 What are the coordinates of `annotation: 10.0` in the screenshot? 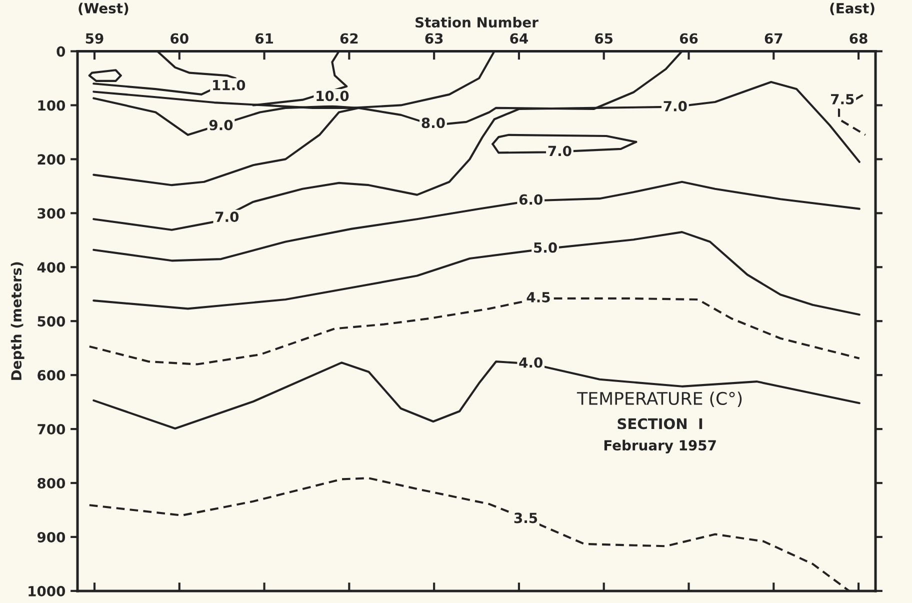 It's located at (332, 96).